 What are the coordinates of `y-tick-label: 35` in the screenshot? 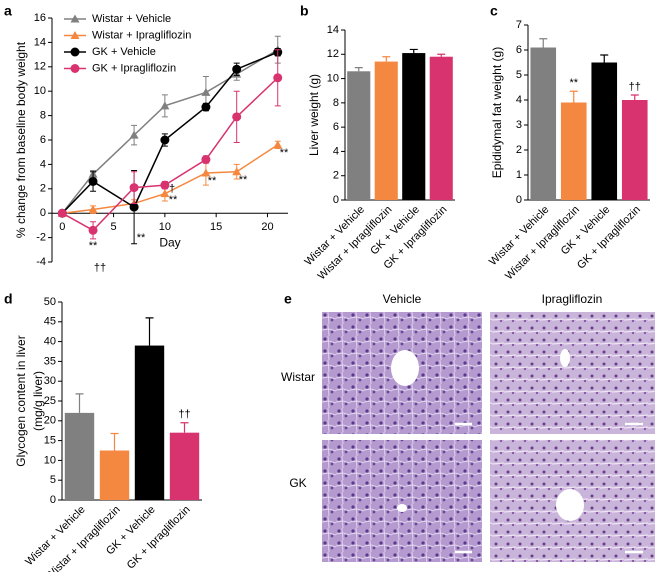 It's located at (50, 361).